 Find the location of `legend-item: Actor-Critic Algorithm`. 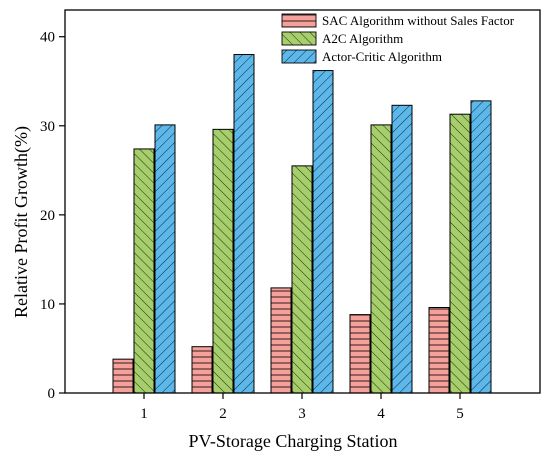

legend-item: Actor-Critic Algorithm is located at coordinates (361, 56).